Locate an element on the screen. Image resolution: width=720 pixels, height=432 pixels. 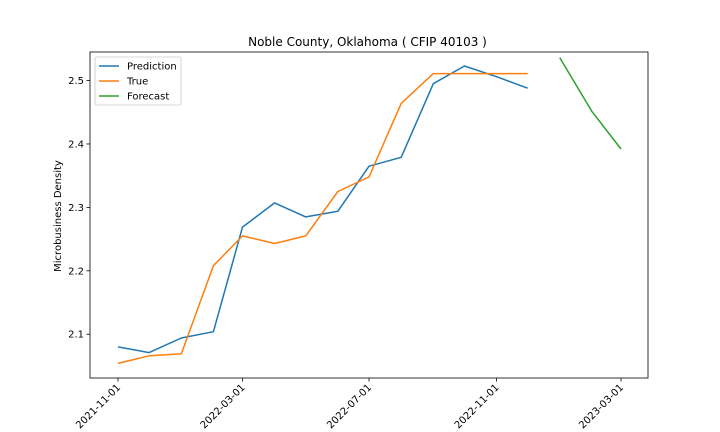
x-tick-label: 2023-03-01 is located at coordinates (601, 406).